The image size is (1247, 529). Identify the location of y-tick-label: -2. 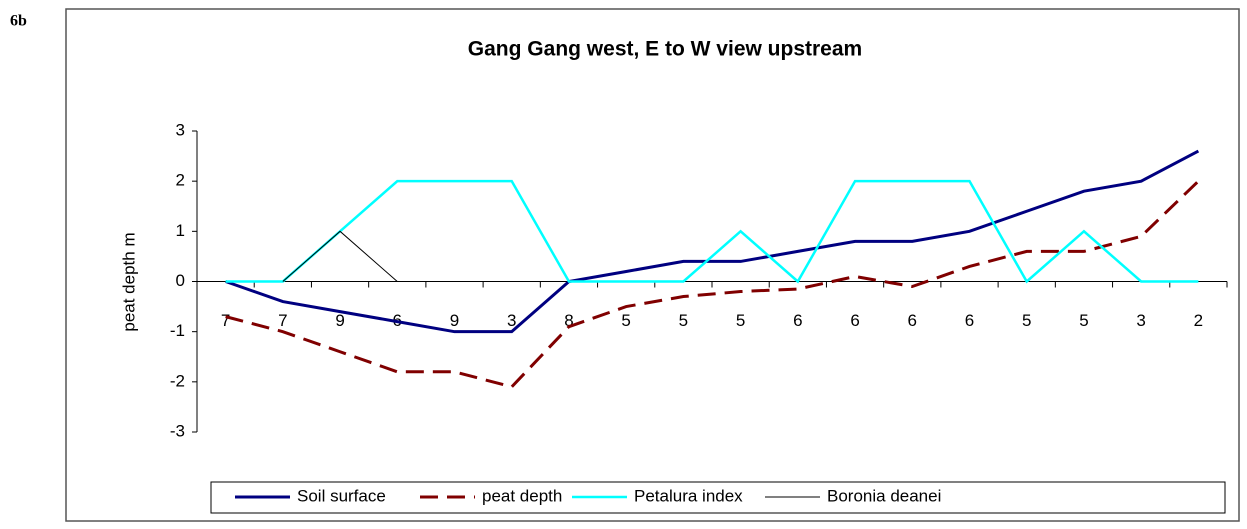
(177, 380).